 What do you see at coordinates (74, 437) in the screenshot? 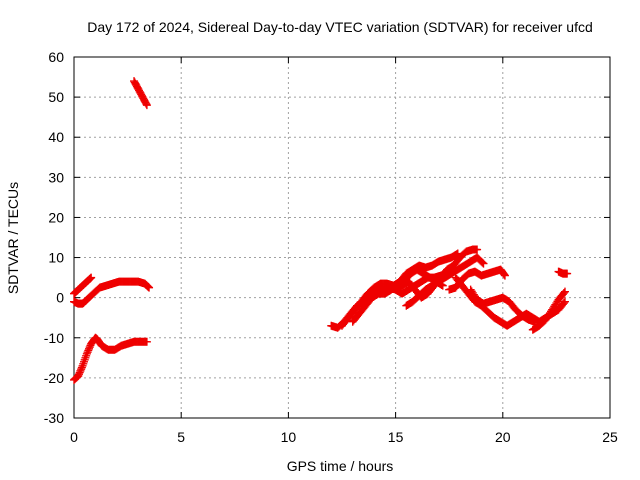
I see `x-tick-label: 0` at bounding box center [74, 437].